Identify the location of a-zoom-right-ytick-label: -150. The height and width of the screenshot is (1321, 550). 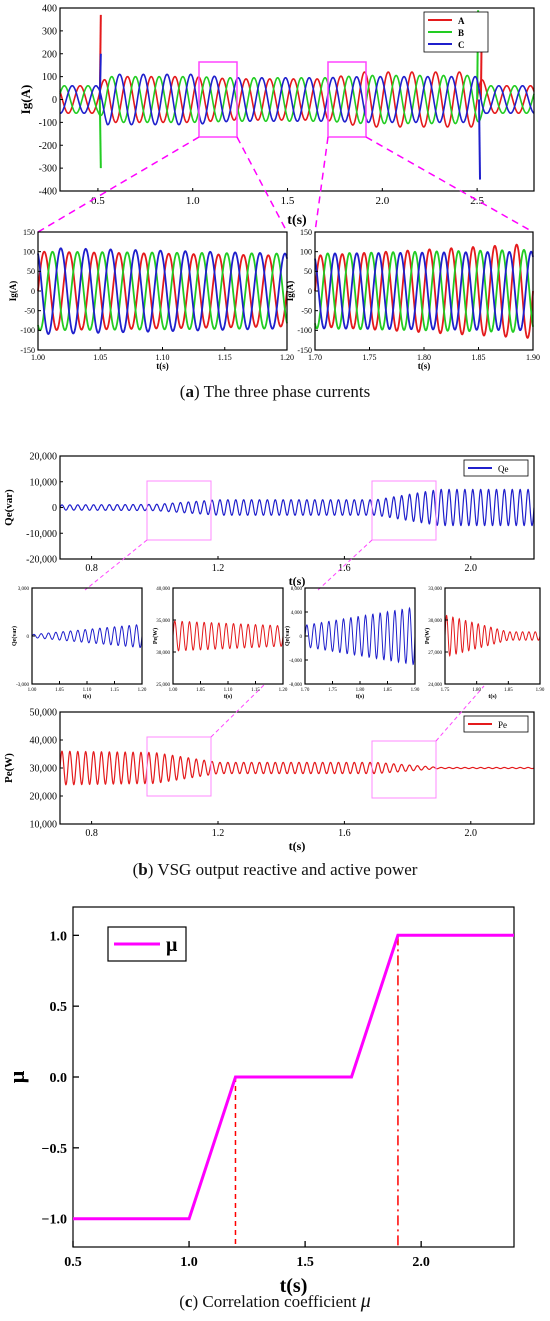
(304, 350).